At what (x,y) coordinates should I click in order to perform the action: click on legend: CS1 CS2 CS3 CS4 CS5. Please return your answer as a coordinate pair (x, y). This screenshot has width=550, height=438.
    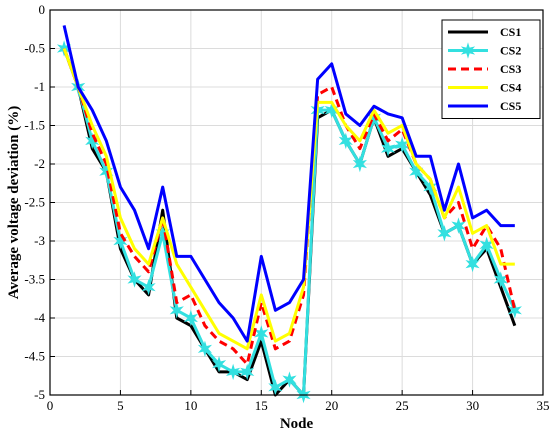
    Looking at the image, I should click on (491, 69).